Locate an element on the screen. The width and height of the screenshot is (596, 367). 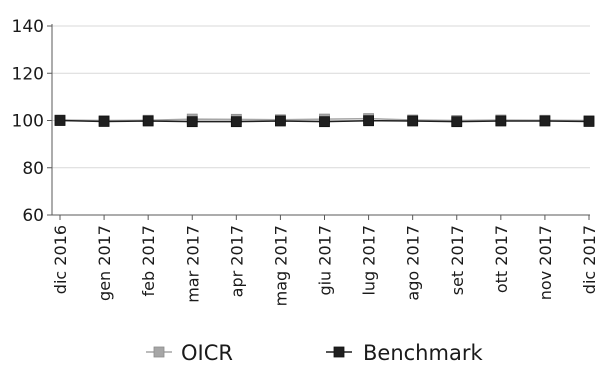
series-lines is located at coordinates (324, 120).